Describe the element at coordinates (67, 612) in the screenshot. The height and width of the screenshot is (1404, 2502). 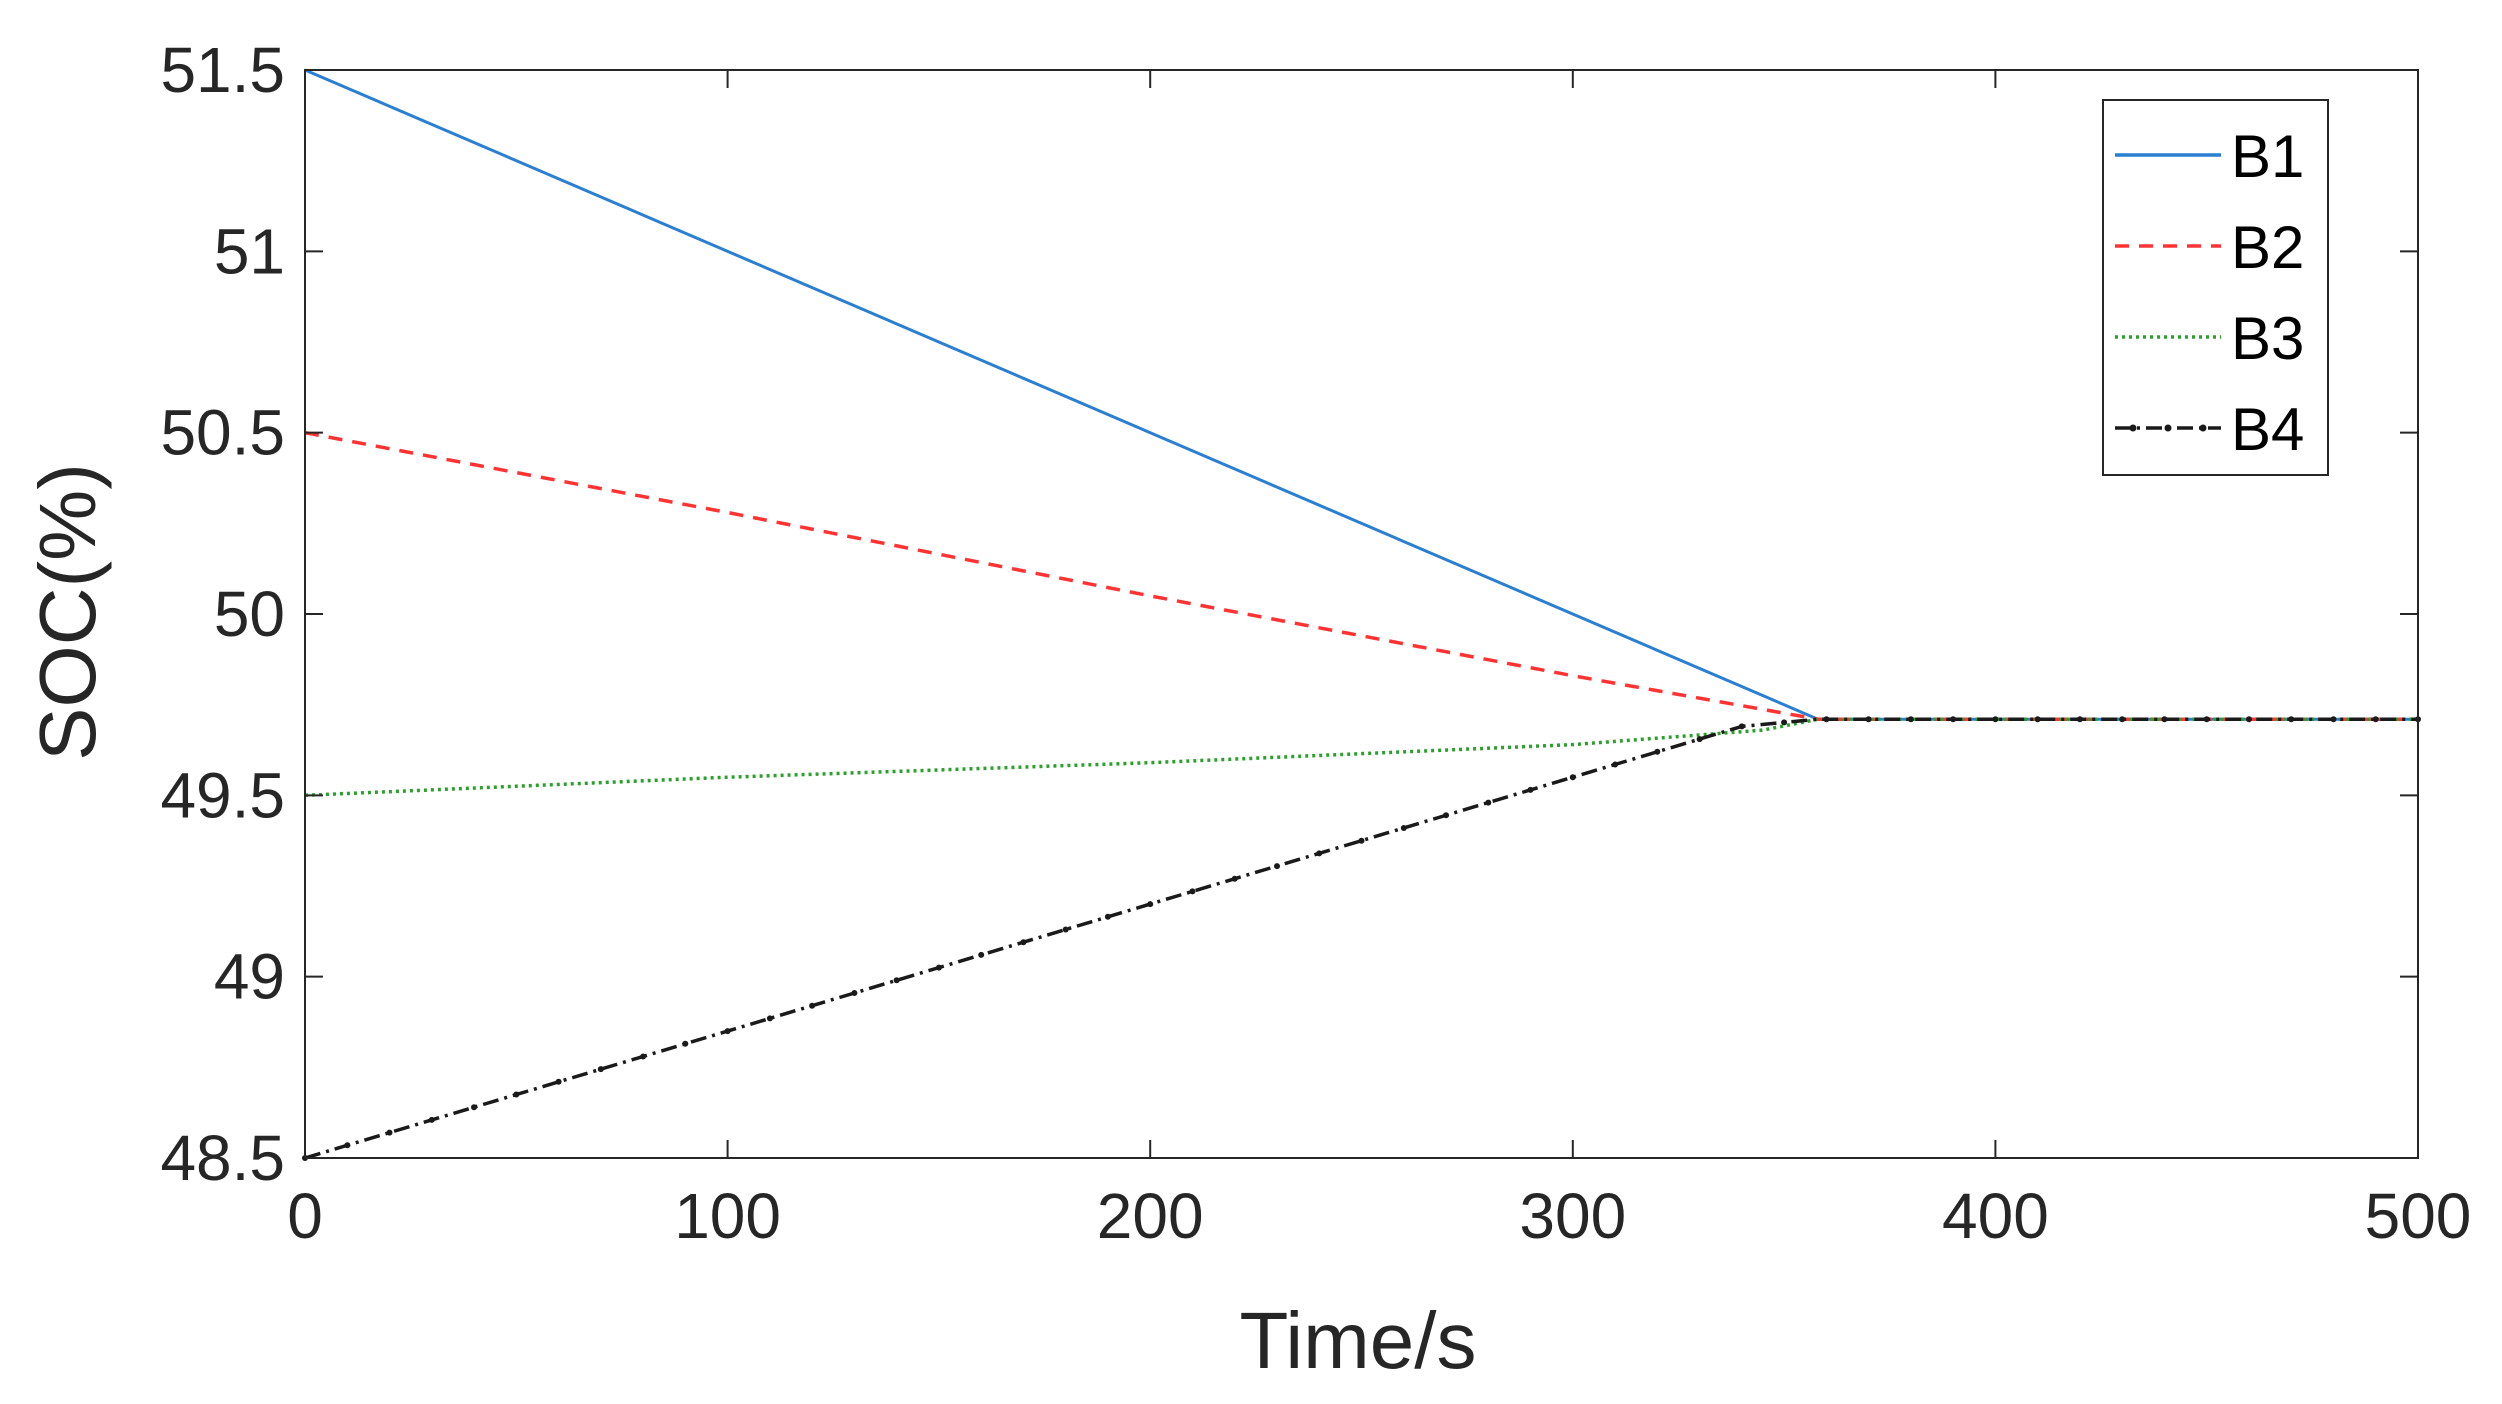
I see `y-axis-label: SOC(%)` at that location.